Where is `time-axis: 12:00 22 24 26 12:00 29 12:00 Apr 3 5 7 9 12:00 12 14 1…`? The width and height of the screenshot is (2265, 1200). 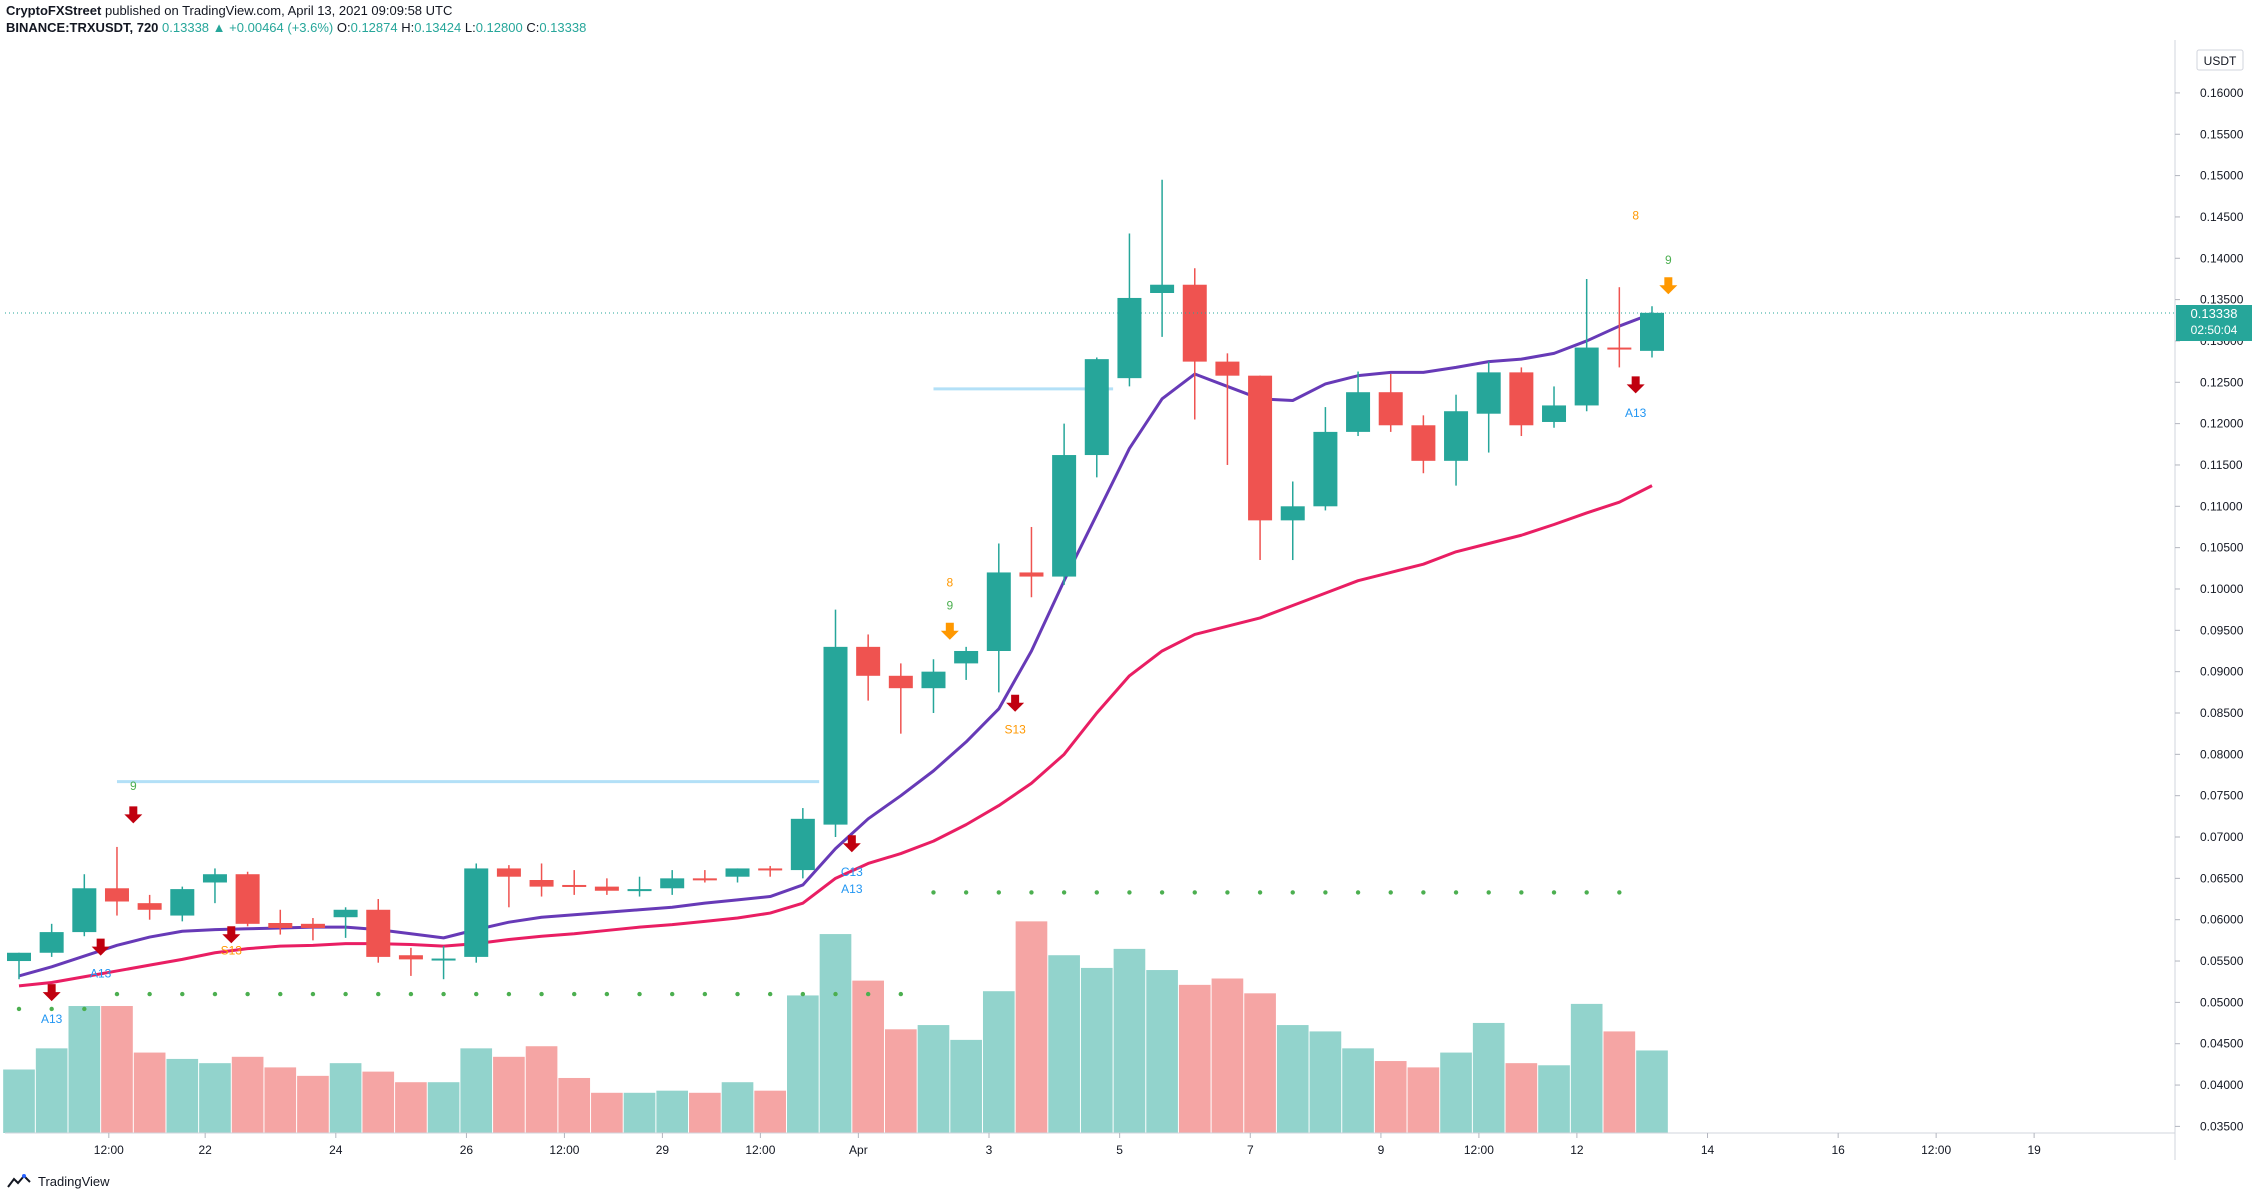 time-axis: 12:00 22 24 26 12:00 29 12:00 Apr 3 5 7 9 12:00 12 14 1… is located at coordinates (1067, 1145).